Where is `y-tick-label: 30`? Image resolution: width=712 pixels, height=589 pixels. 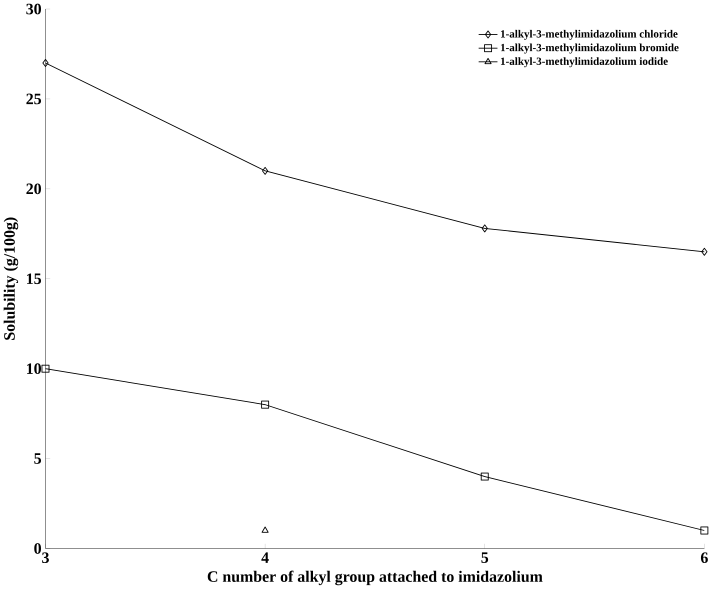
y-tick-label: 30 is located at coordinates (33, 9).